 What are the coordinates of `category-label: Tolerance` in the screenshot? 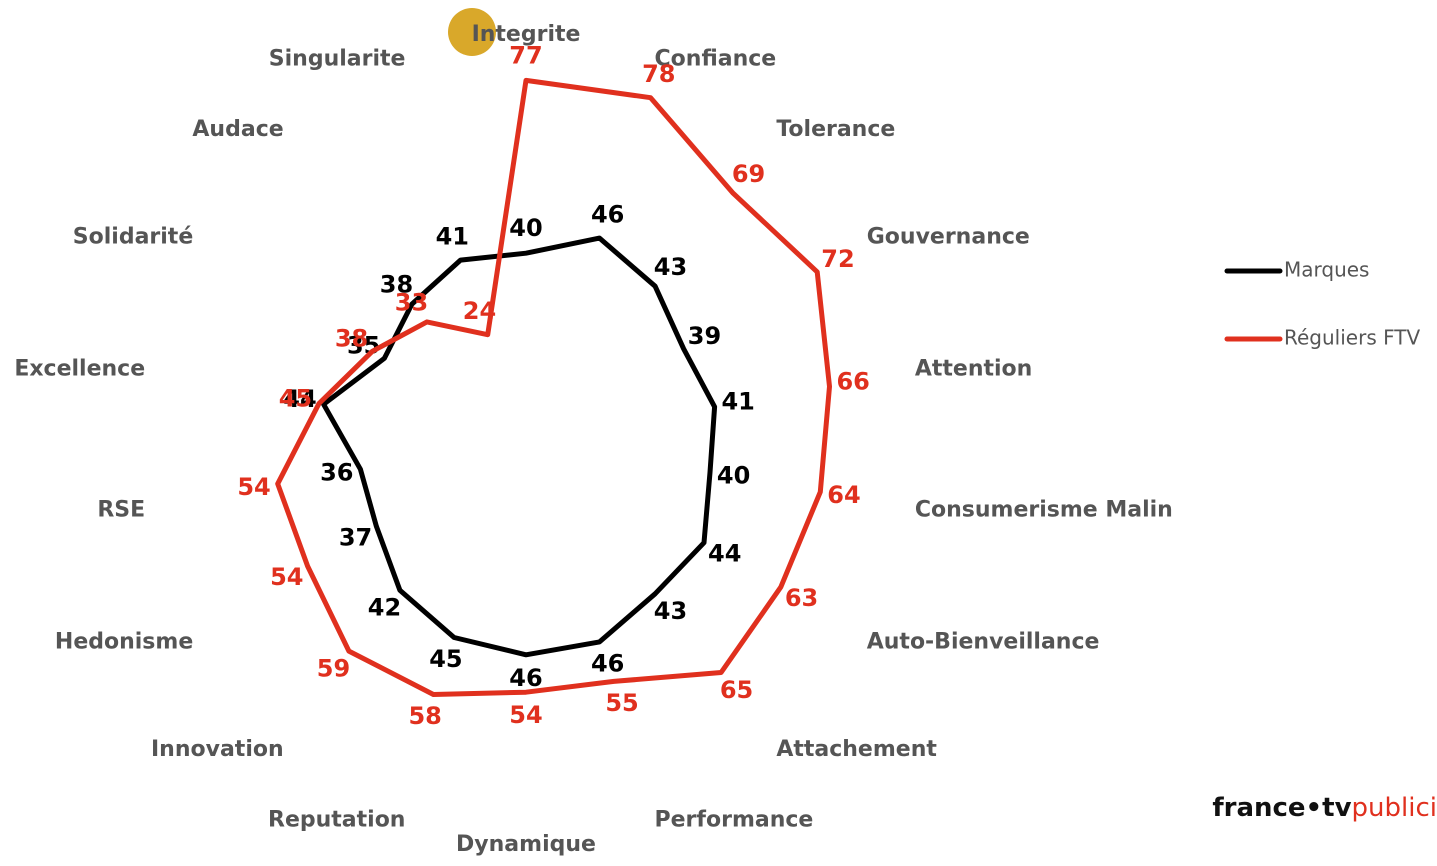 It's located at (835, 129).